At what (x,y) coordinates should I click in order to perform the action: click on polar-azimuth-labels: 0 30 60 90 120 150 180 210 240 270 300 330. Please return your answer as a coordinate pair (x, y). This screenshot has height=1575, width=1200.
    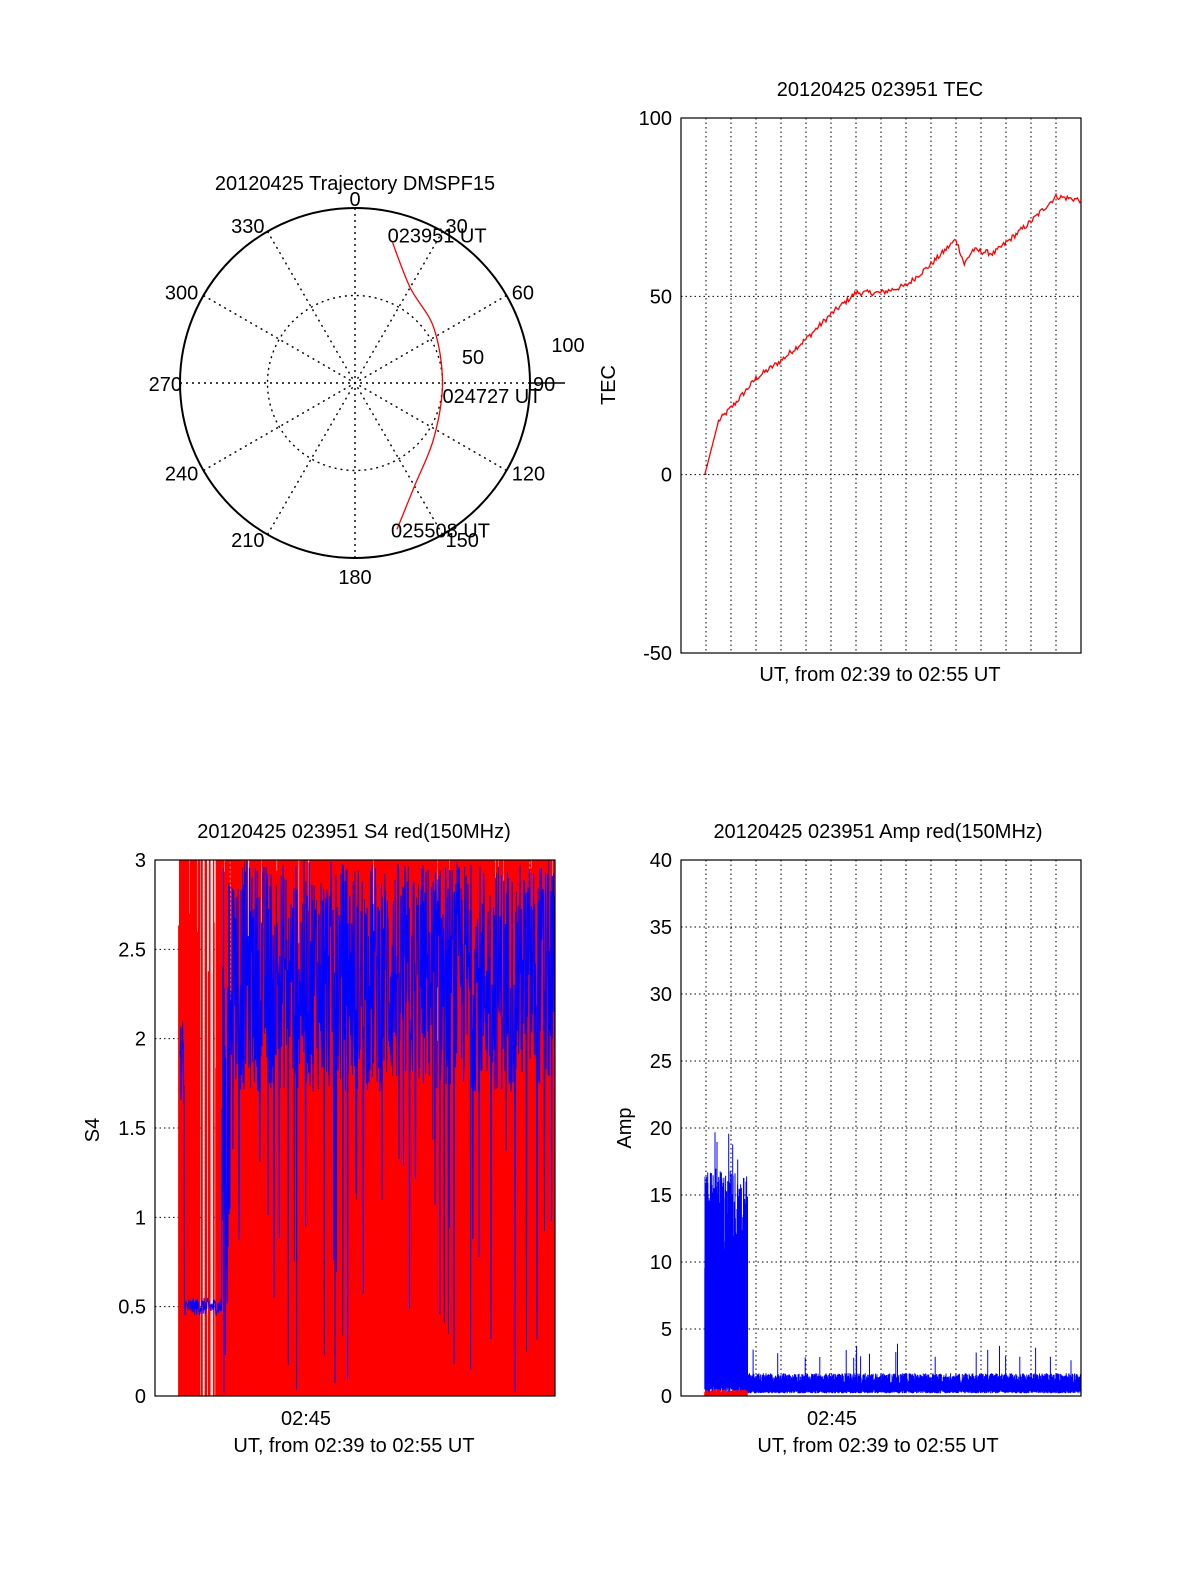
    Looking at the image, I should click on (352, 389).